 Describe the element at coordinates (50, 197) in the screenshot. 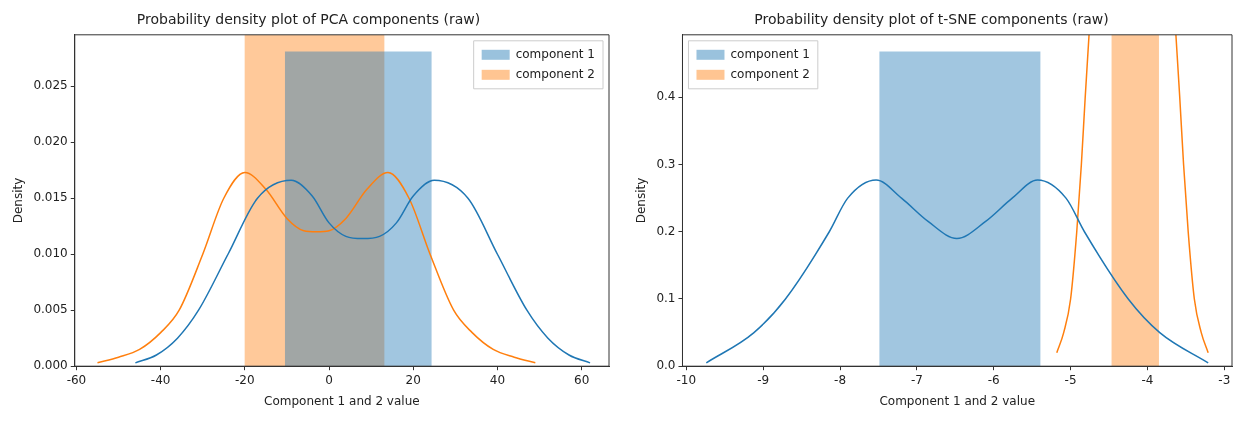

I see `y-tick-label: 0.015` at that location.